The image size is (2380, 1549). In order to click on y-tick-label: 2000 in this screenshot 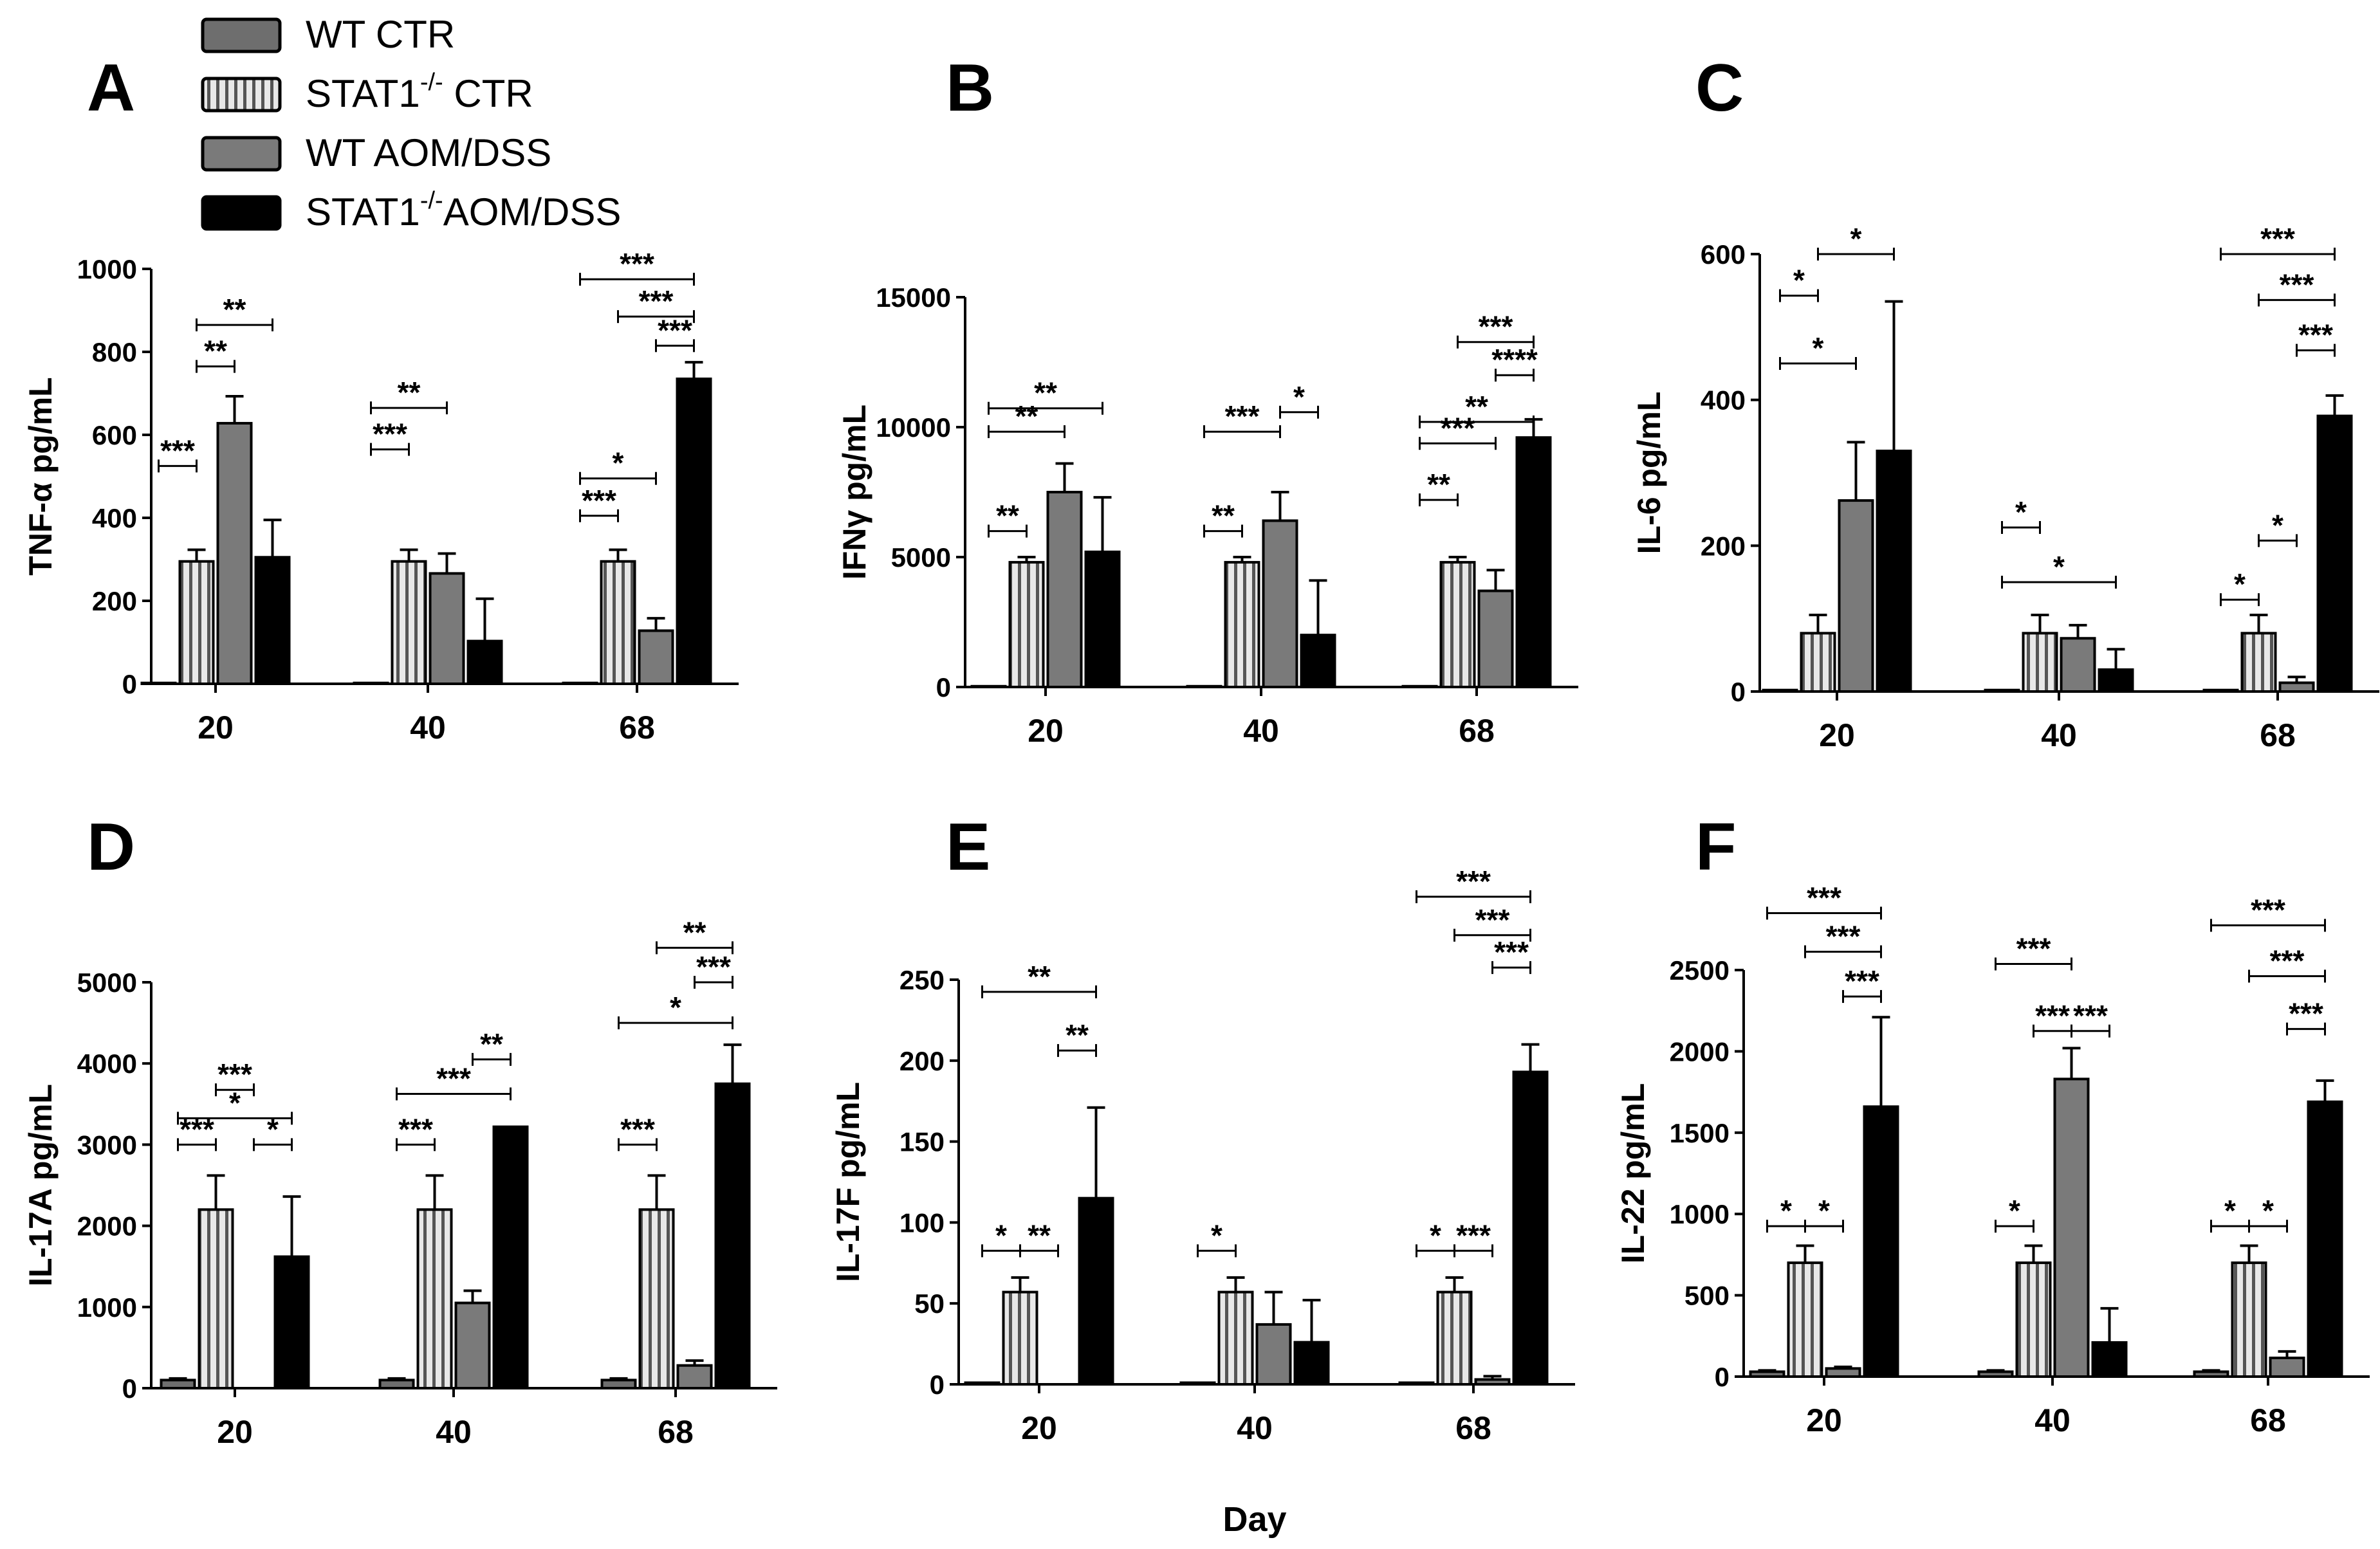, I will do `click(1700, 1051)`.